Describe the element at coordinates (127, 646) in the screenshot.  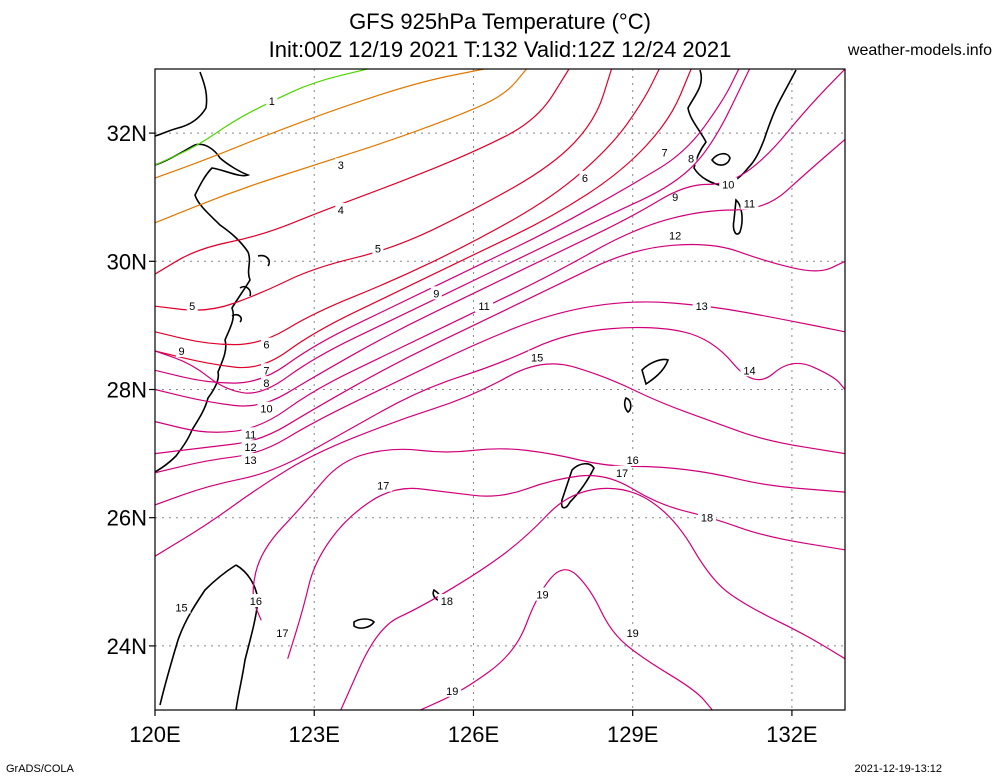
I see `y-tick-label: 24N` at that location.